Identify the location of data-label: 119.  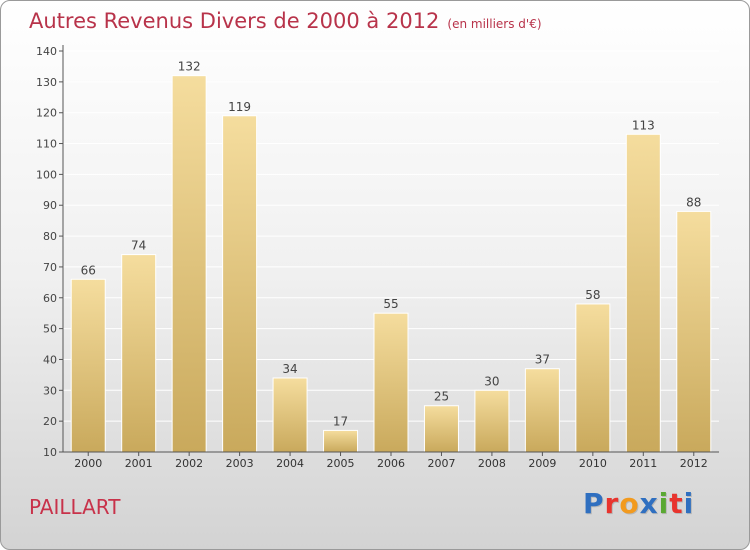
(239, 107).